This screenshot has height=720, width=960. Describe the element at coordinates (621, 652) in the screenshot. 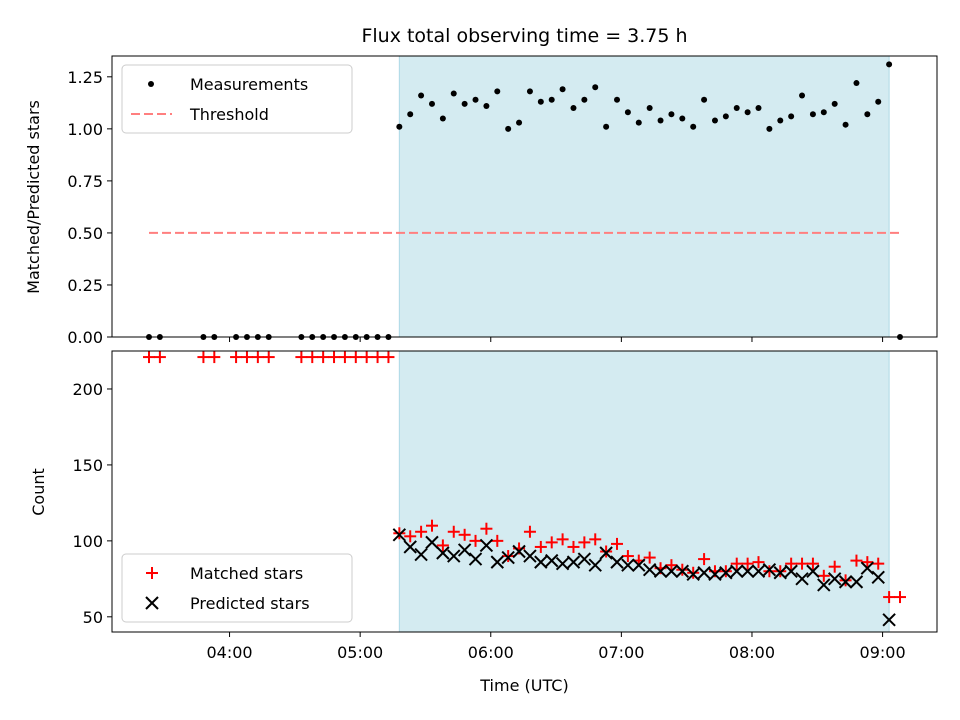

I see `x-tick-label: 07:00` at that location.